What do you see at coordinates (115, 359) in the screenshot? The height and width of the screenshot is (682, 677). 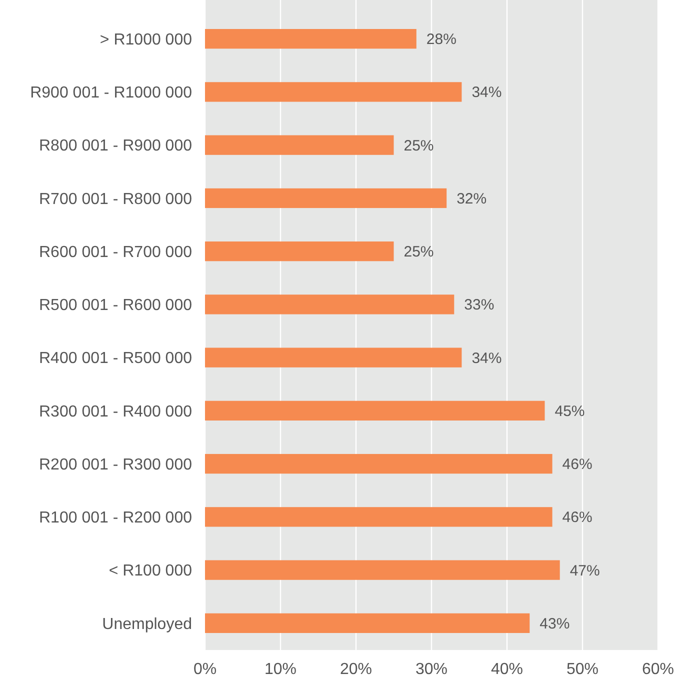 I see `y-tick-label: R400 001 - R500 000` at bounding box center [115, 359].